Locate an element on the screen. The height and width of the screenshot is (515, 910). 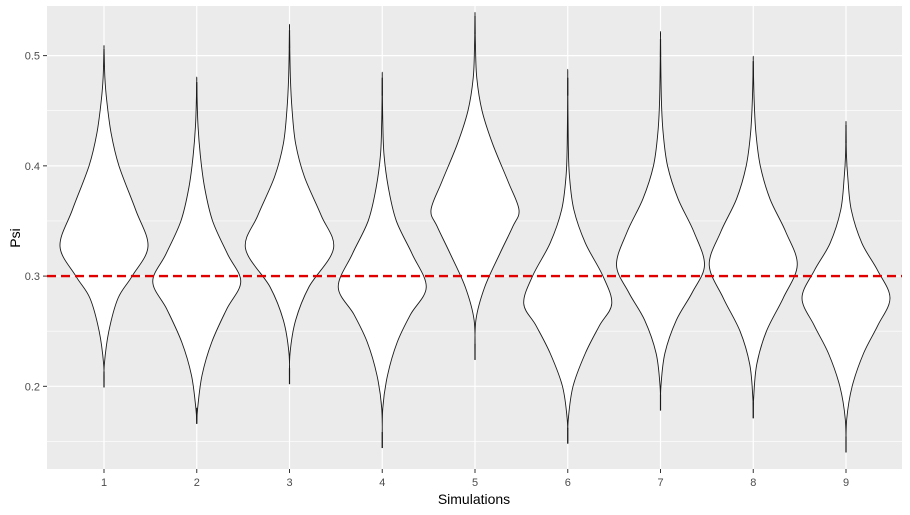
y-axis-title: Psi is located at coordinates (15, 237).